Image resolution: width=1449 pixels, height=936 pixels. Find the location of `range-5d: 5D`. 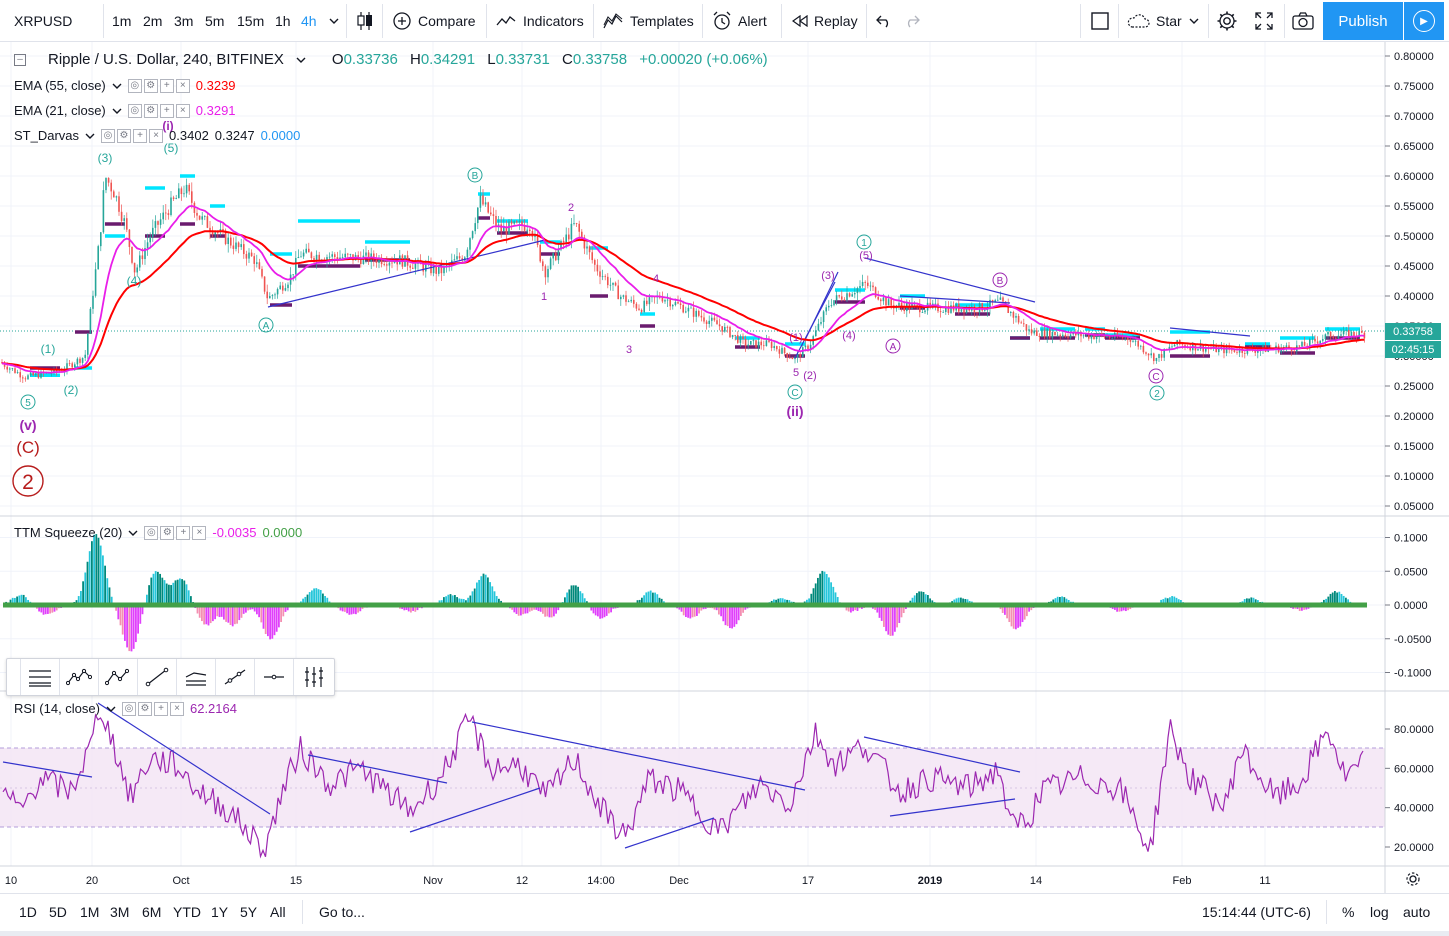

range-5d: 5D is located at coordinates (58, 911).